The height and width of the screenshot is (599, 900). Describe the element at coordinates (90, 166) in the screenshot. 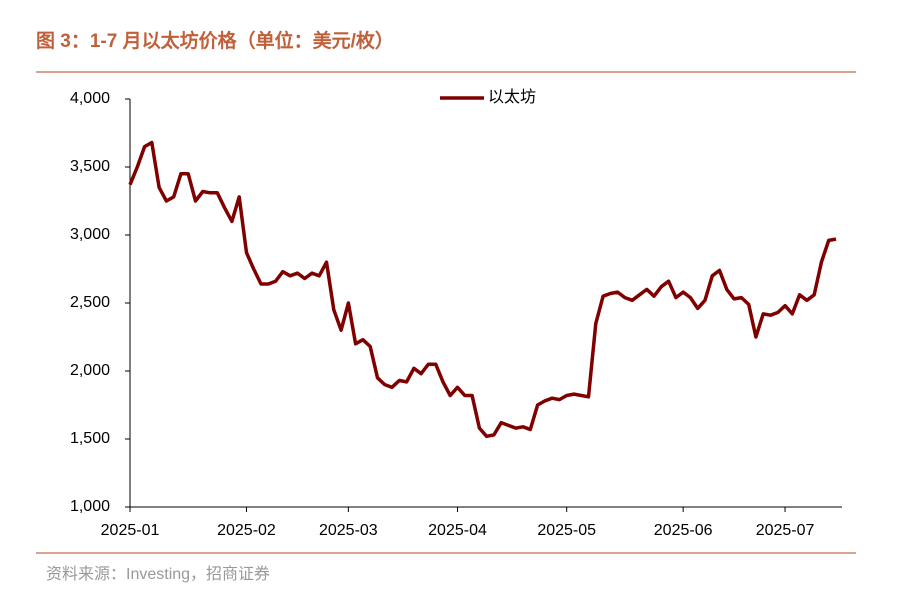

I see `y-tick-label: 3,500` at that location.